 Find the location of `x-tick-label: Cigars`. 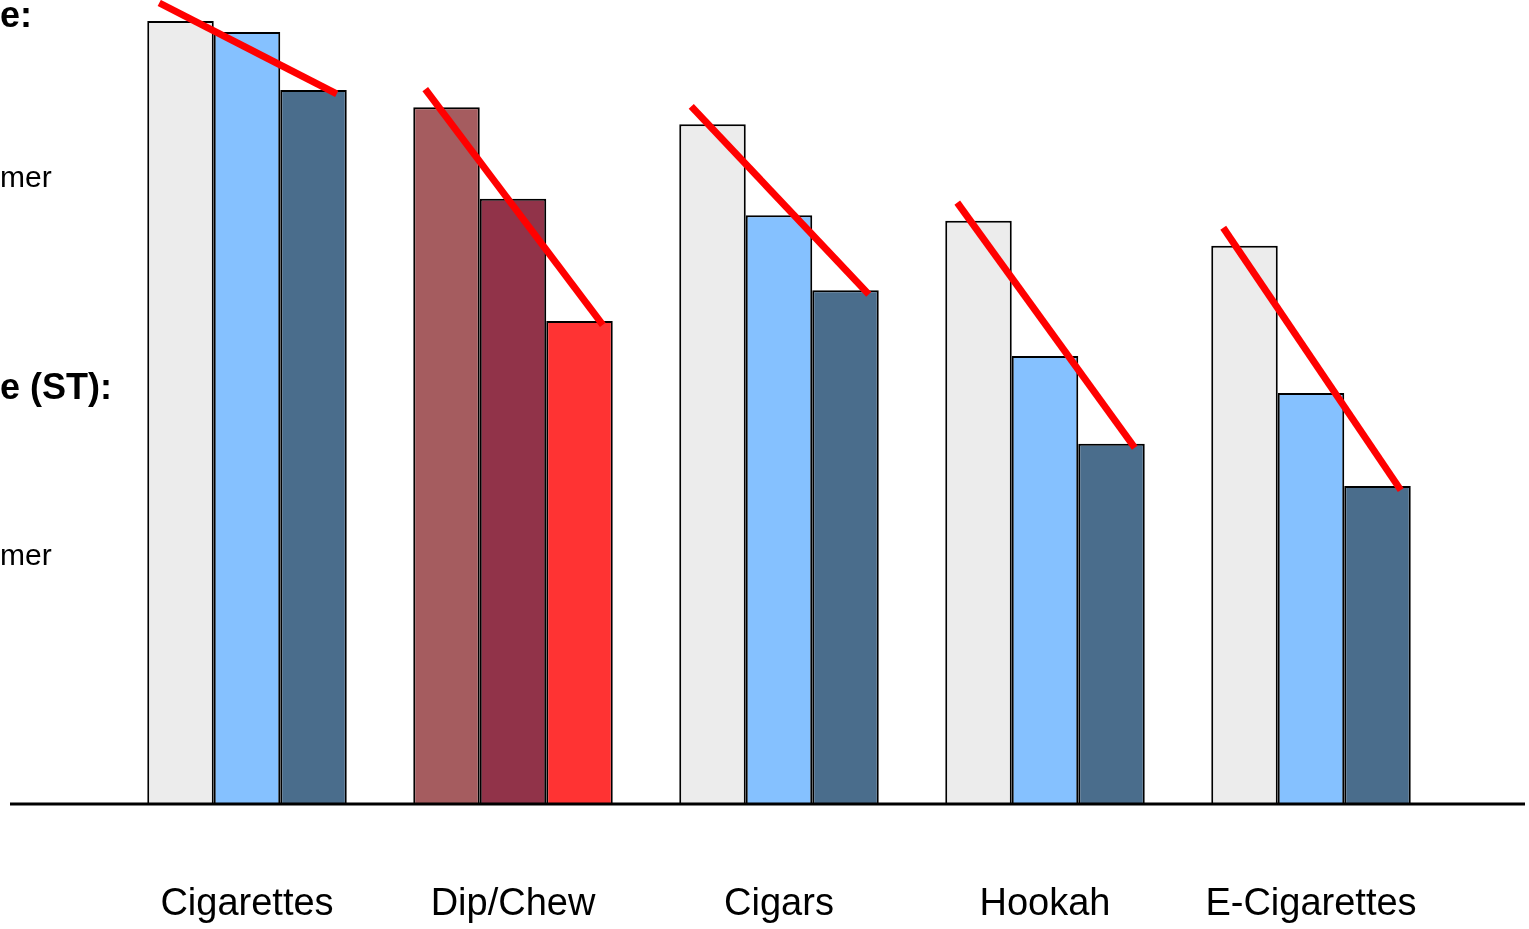

x-tick-label: Cigars is located at coordinates (779, 902).